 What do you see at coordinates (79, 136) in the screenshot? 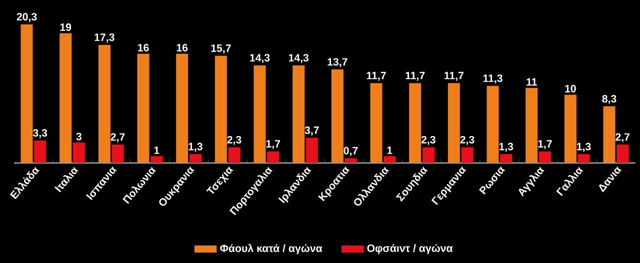
I see `data-label: 3` at bounding box center [79, 136].